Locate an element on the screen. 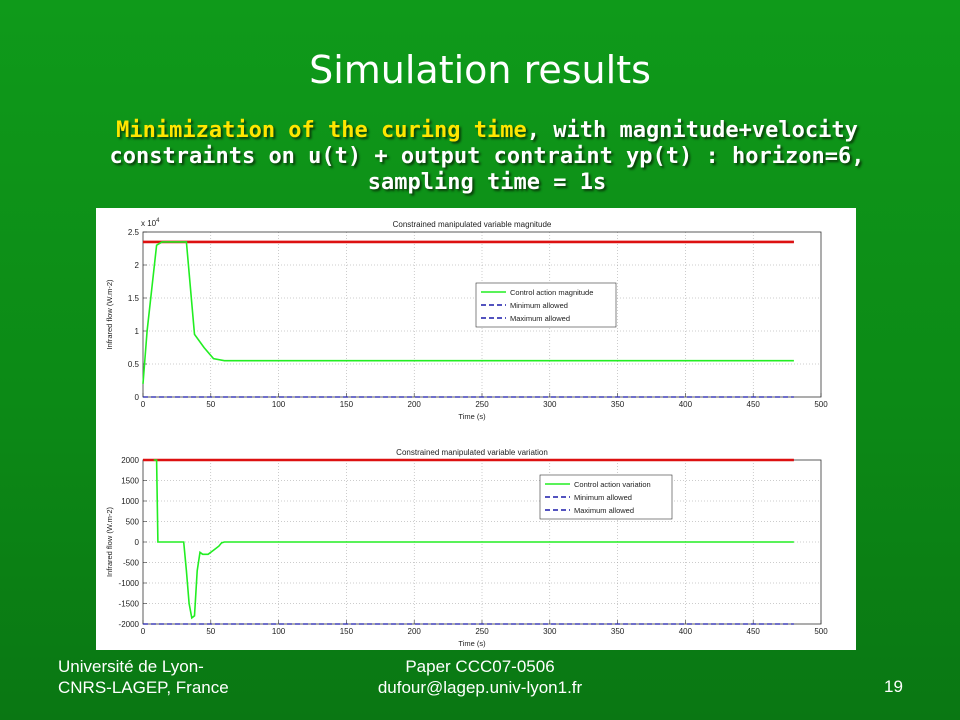  y-tick-label: -1000 is located at coordinates (129, 583).